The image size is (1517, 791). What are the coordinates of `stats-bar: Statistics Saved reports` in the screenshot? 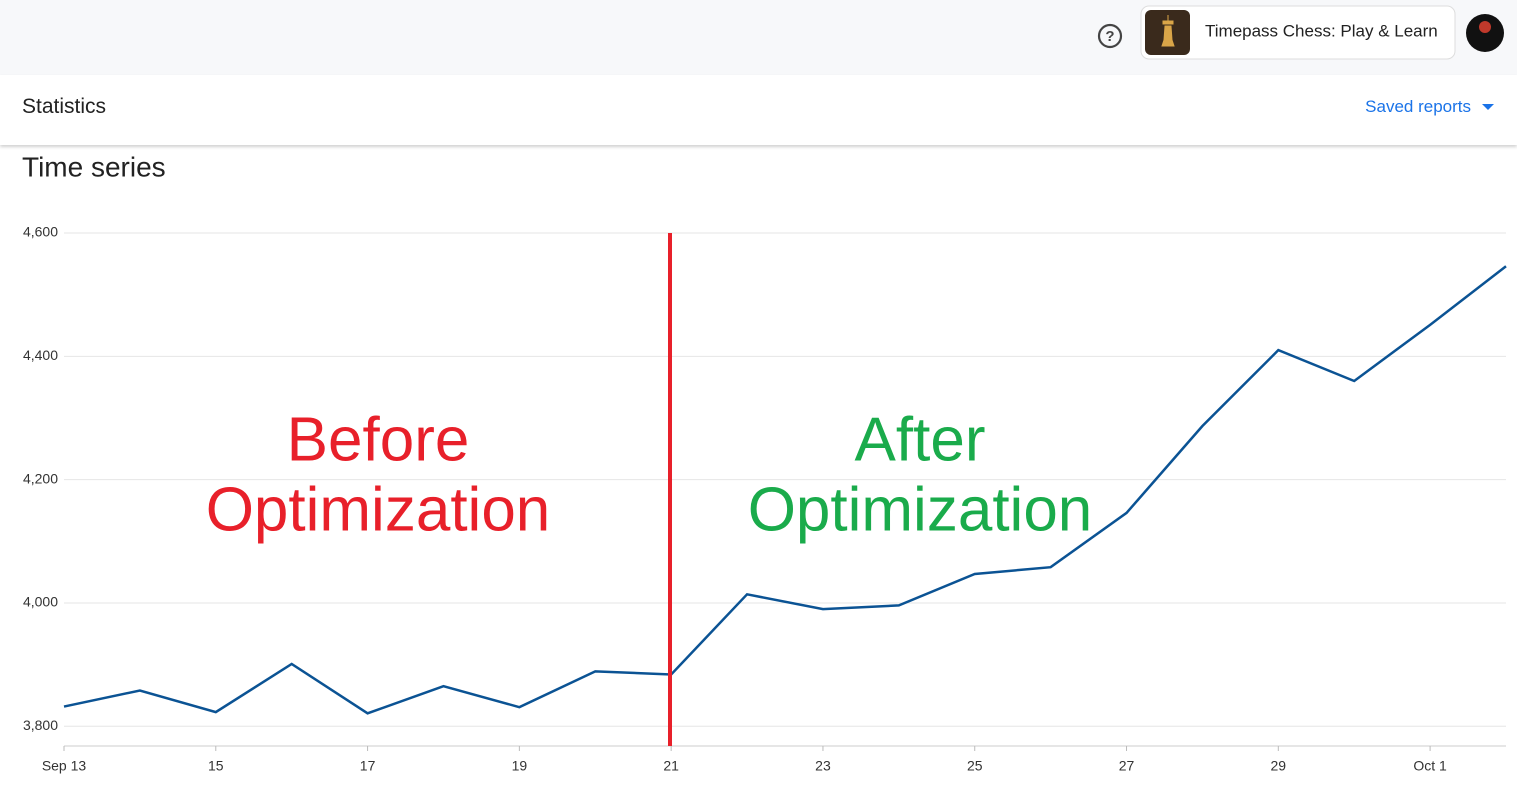 It's located at (758, 110).